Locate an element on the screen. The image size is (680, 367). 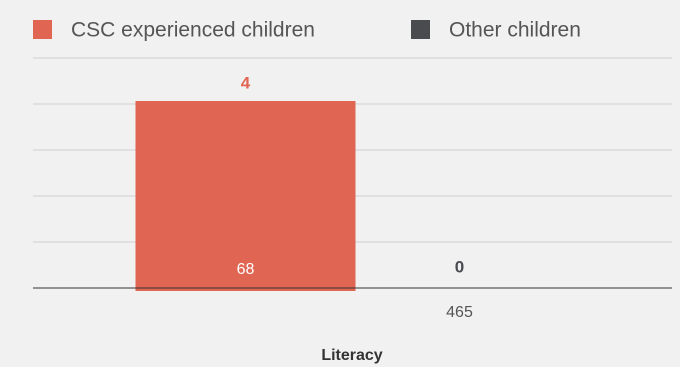
sample-size: 68 is located at coordinates (246, 269).